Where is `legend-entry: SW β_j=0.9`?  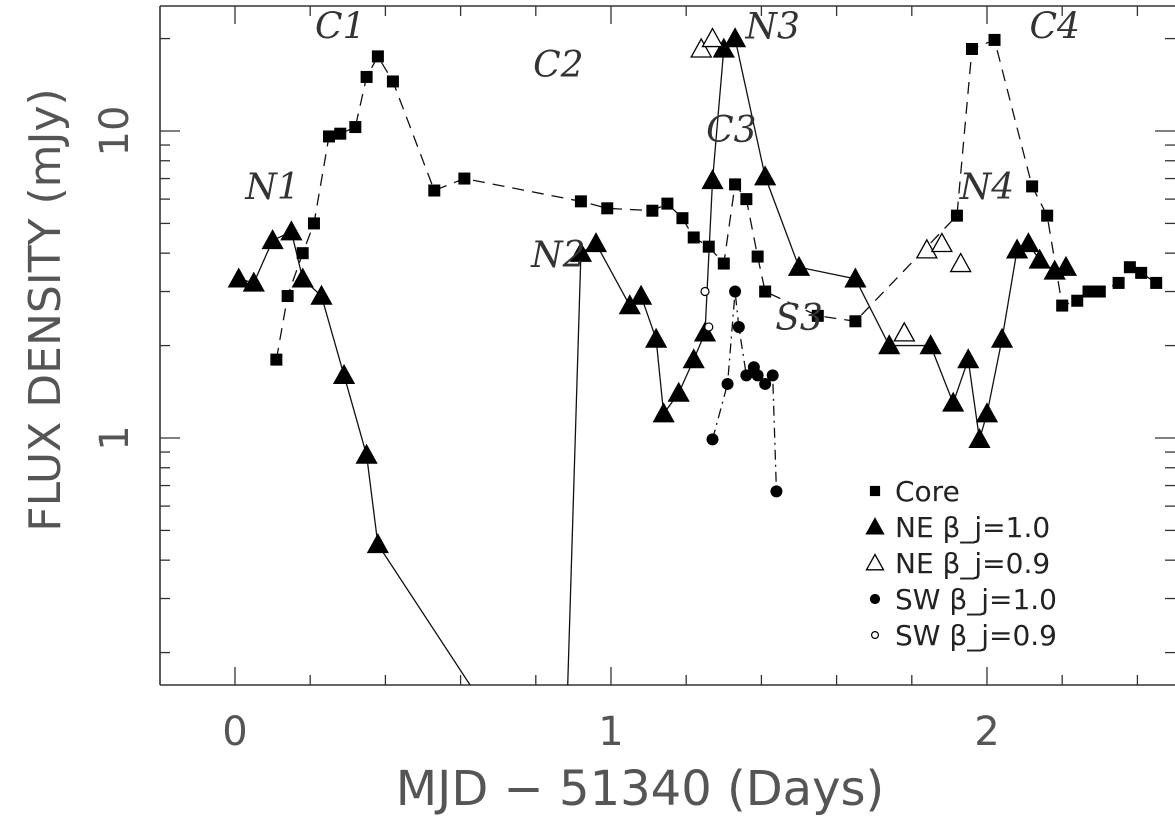
legend-entry: SW β_j=0.9 is located at coordinates (976, 635).